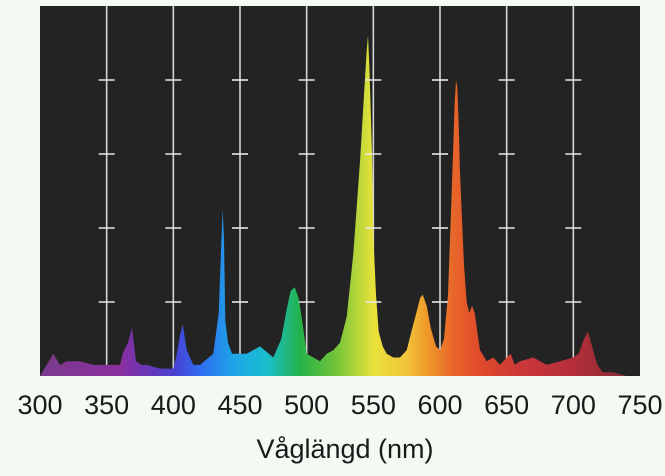 The height and width of the screenshot is (476, 665). Describe the element at coordinates (439, 405) in the screenshot. I see `x-tick-label-600: 600` at that location.